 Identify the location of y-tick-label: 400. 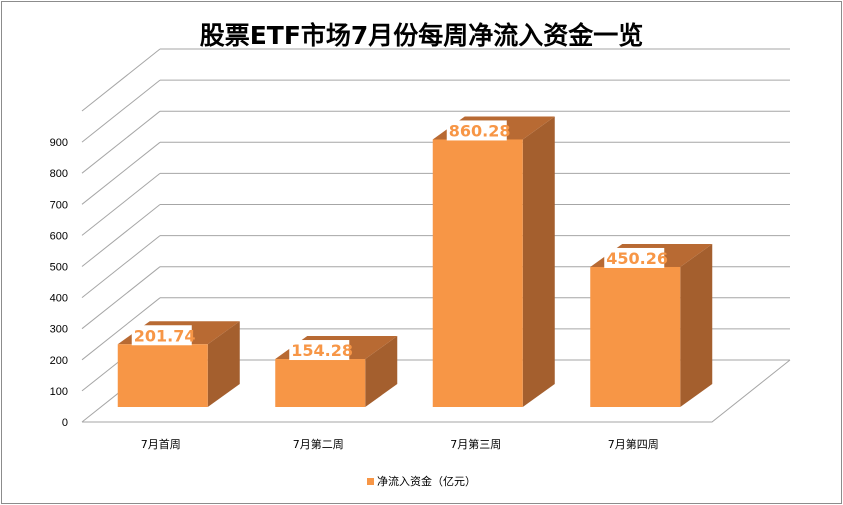
(59, 299).